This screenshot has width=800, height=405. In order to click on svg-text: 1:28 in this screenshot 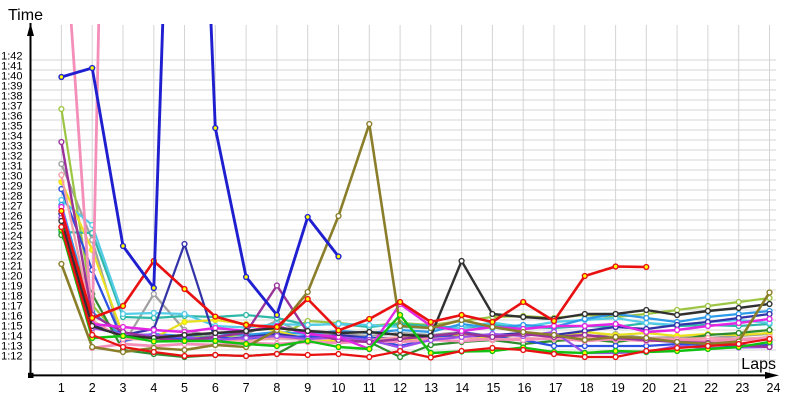, I will do `click(11, 197)`.